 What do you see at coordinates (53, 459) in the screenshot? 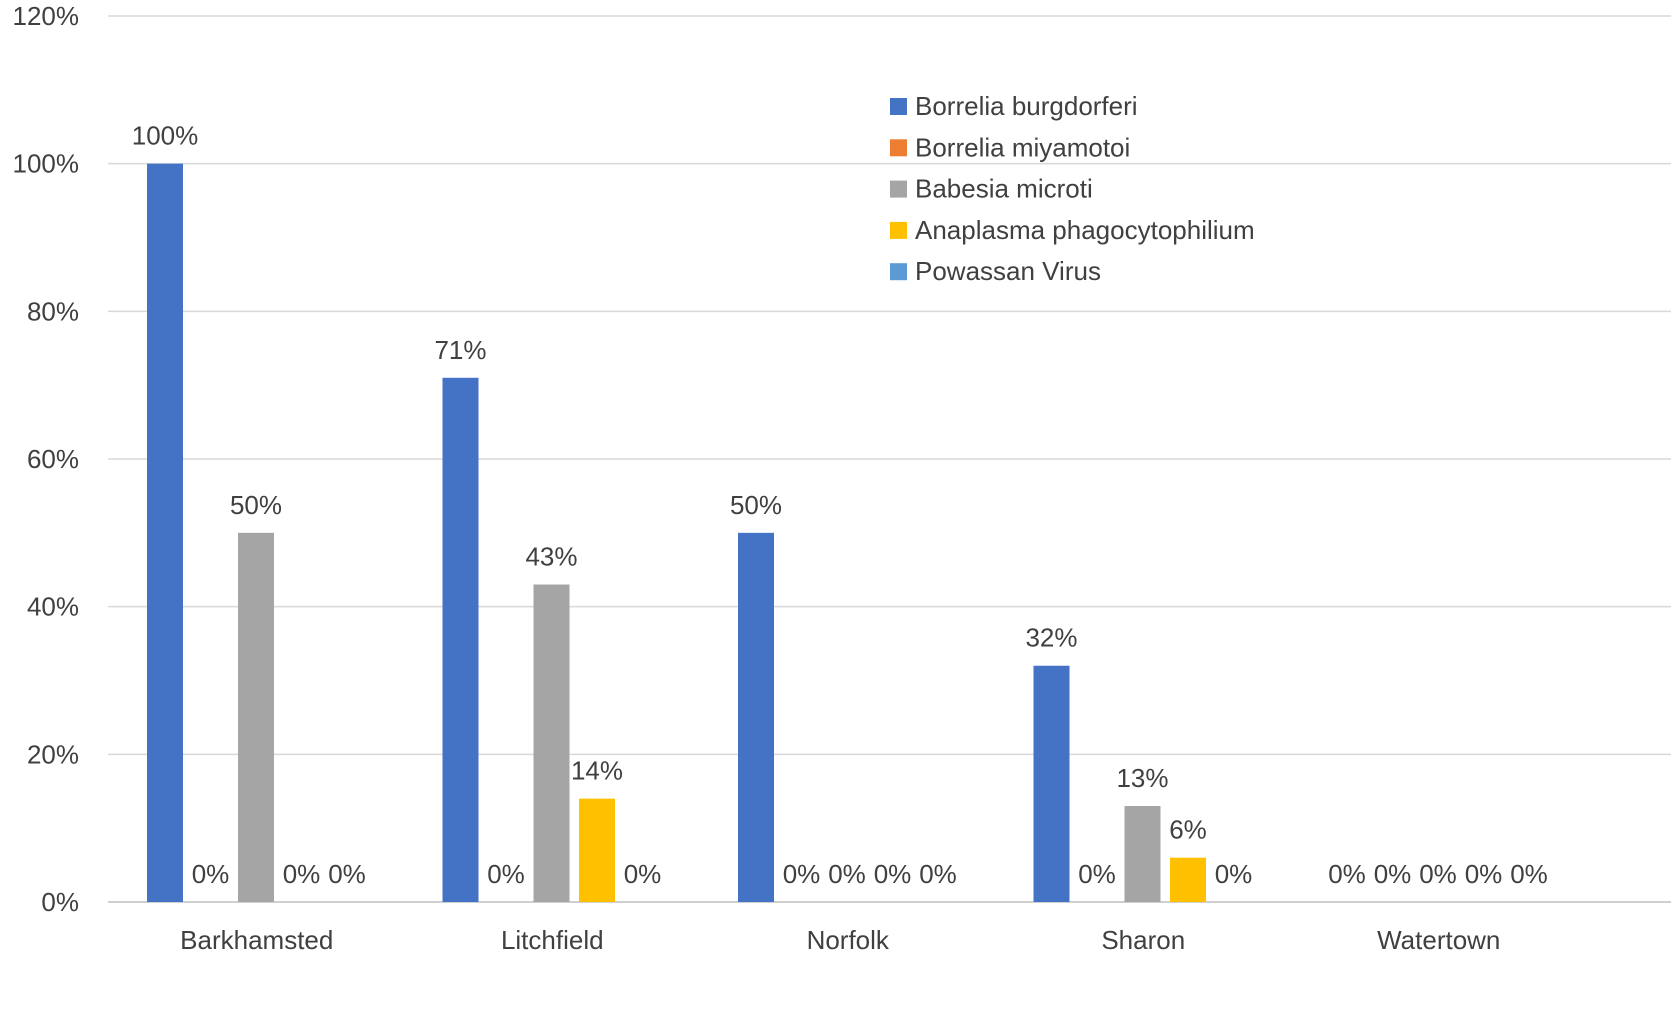
I see `y-tick-label: 60%` at bounding box center [53, 459].